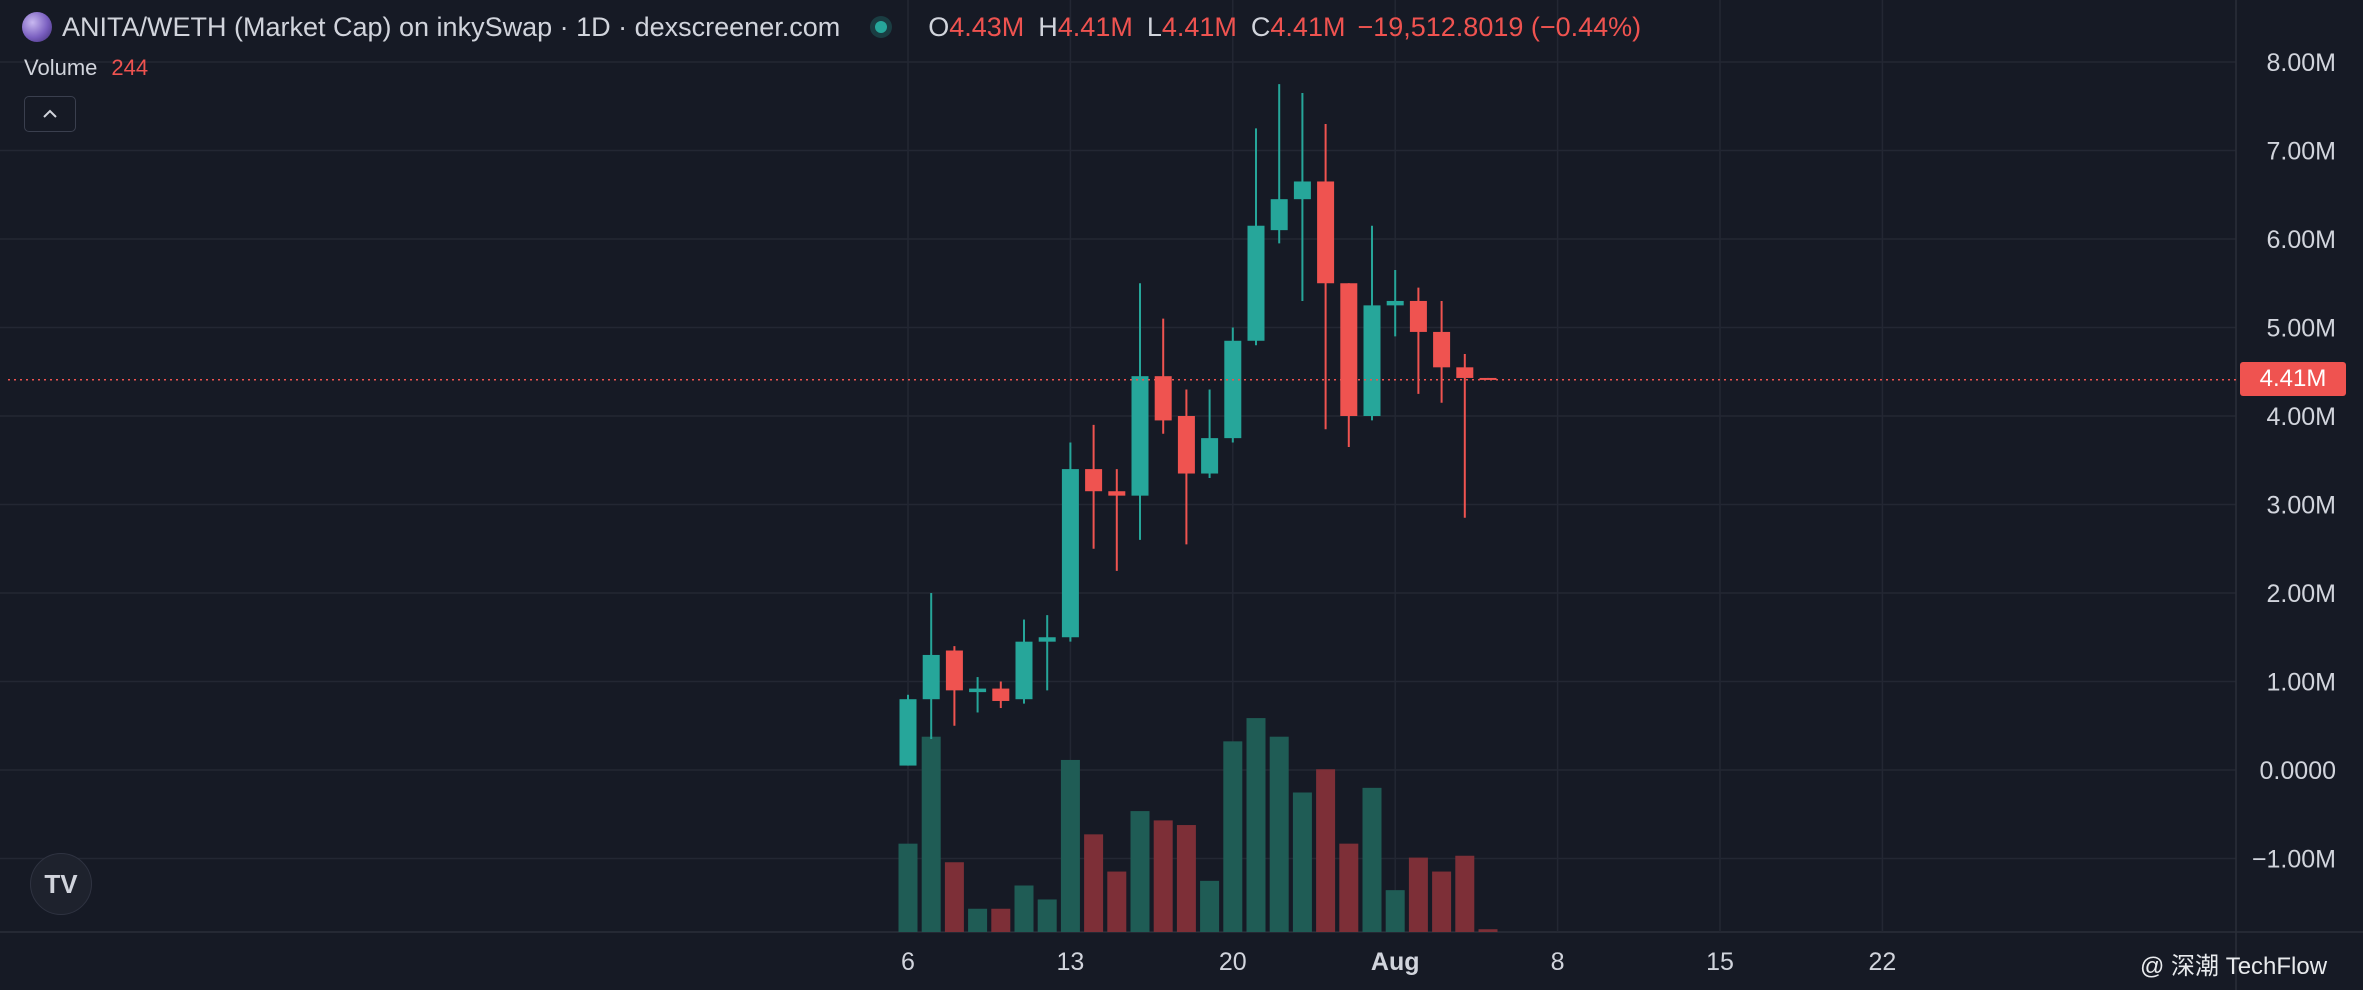 The width and height of the screenshot is (2363, 990). What do you see at coordinates (1558, 962) in the screenshot?
I see `x-tick-label: 8` at bounding box center [1558, 962].